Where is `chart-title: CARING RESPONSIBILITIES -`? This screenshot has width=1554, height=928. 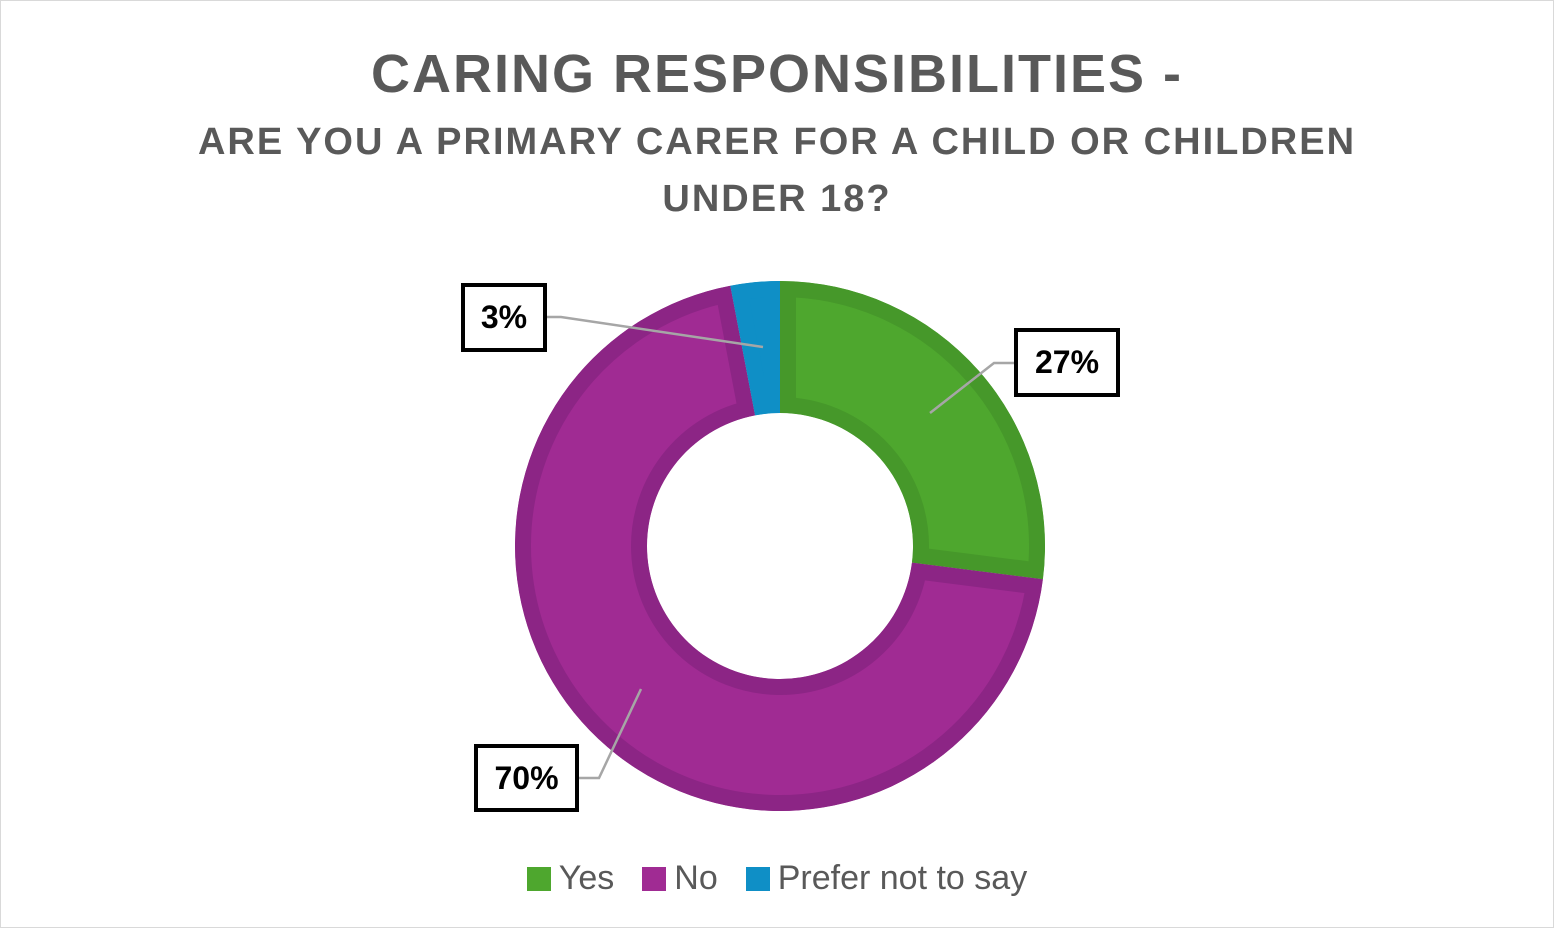 chart-title: CARING RESPONSIBILITIES - is located at coordinates (777, 74).